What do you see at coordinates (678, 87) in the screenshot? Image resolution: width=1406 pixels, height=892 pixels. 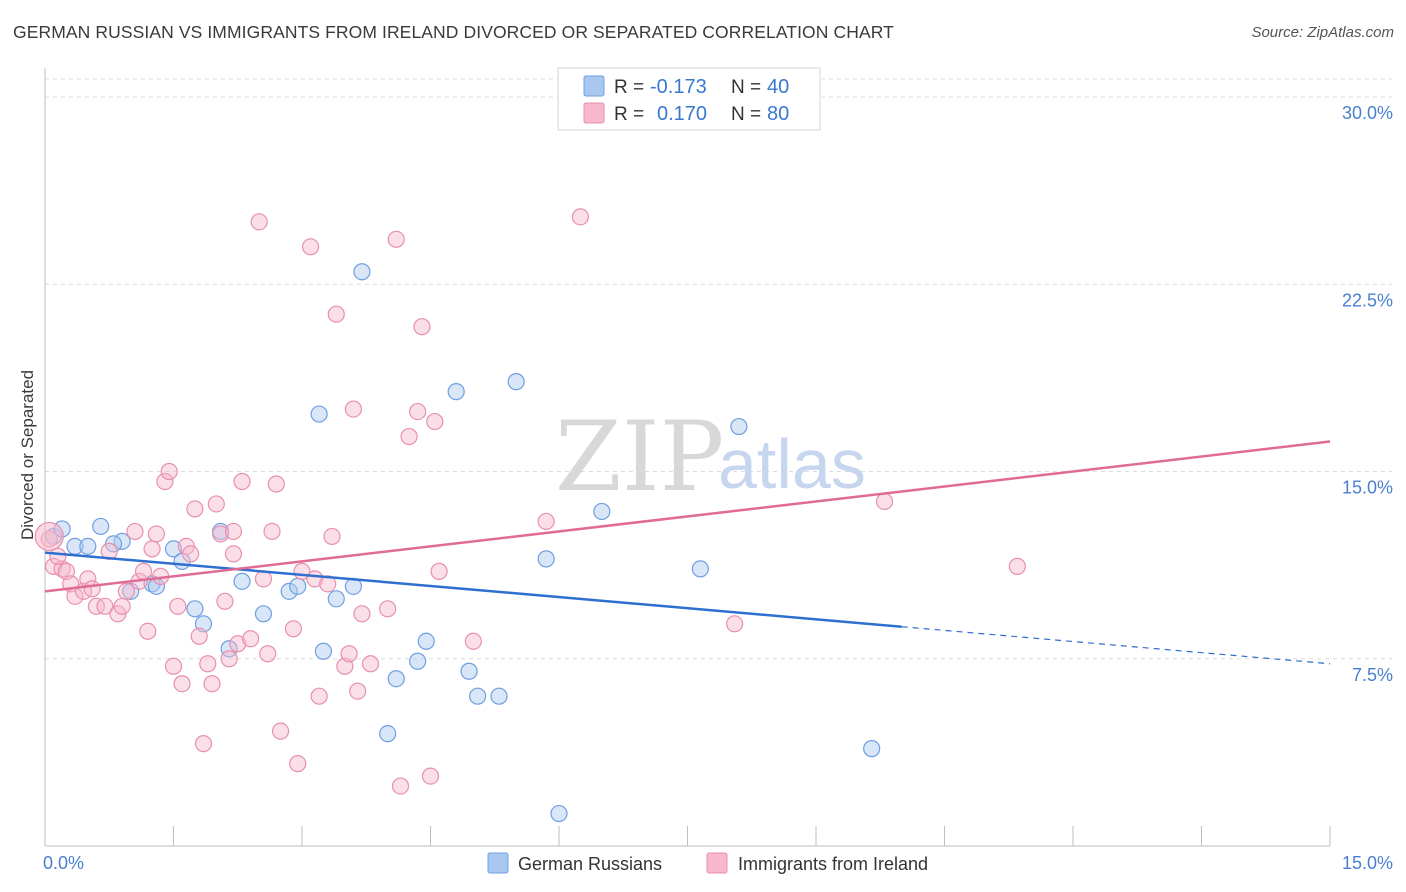 I see `legend-r-value-german-russians: -0.173` at bounding box center [678, 87].